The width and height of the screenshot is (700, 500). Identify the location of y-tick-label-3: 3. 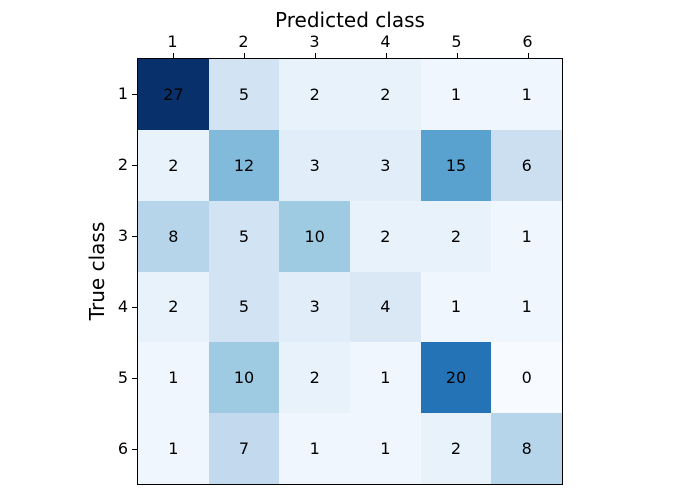
(122, 235).